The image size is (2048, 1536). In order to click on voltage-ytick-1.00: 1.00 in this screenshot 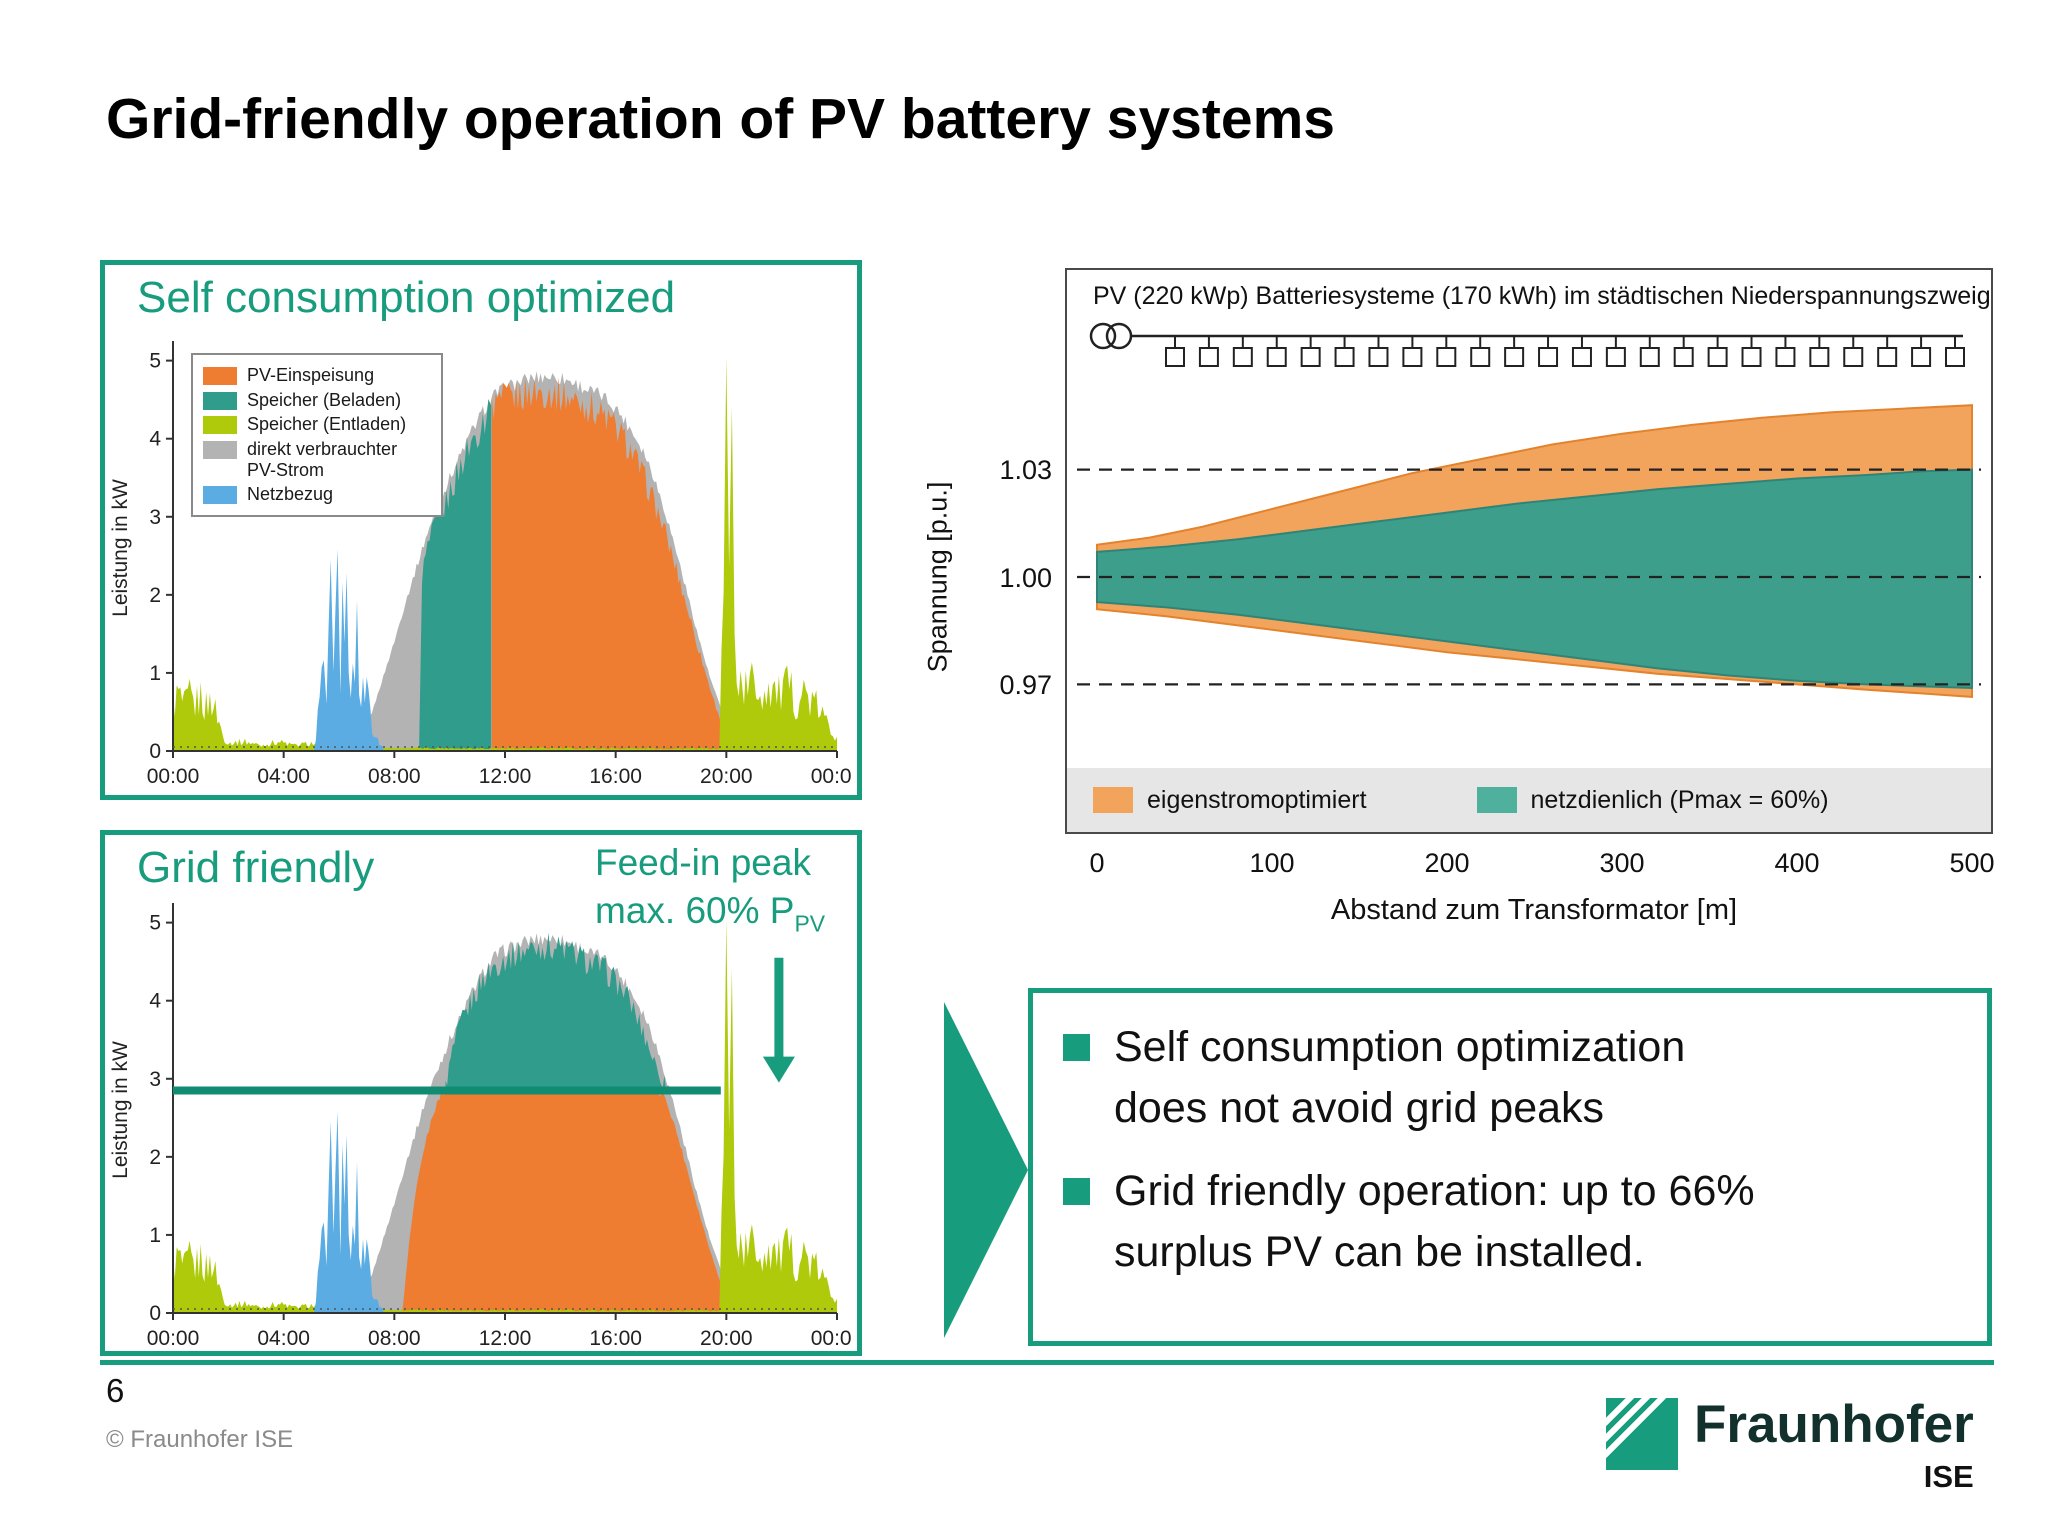, I will do `click(1025, 578)`.